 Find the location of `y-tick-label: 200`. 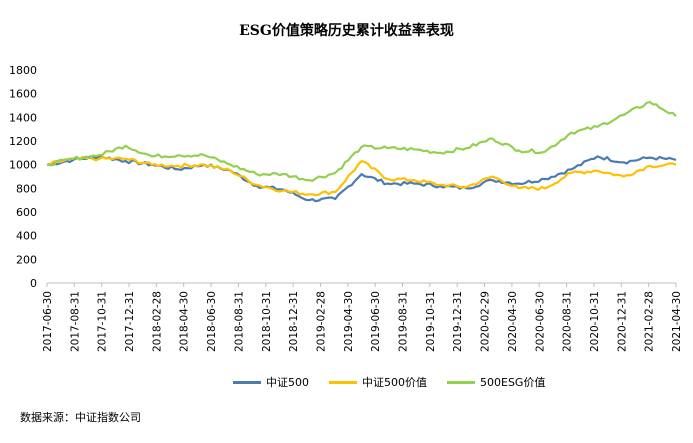

y-tick-label: 200 is located at coordinates (26, 259).